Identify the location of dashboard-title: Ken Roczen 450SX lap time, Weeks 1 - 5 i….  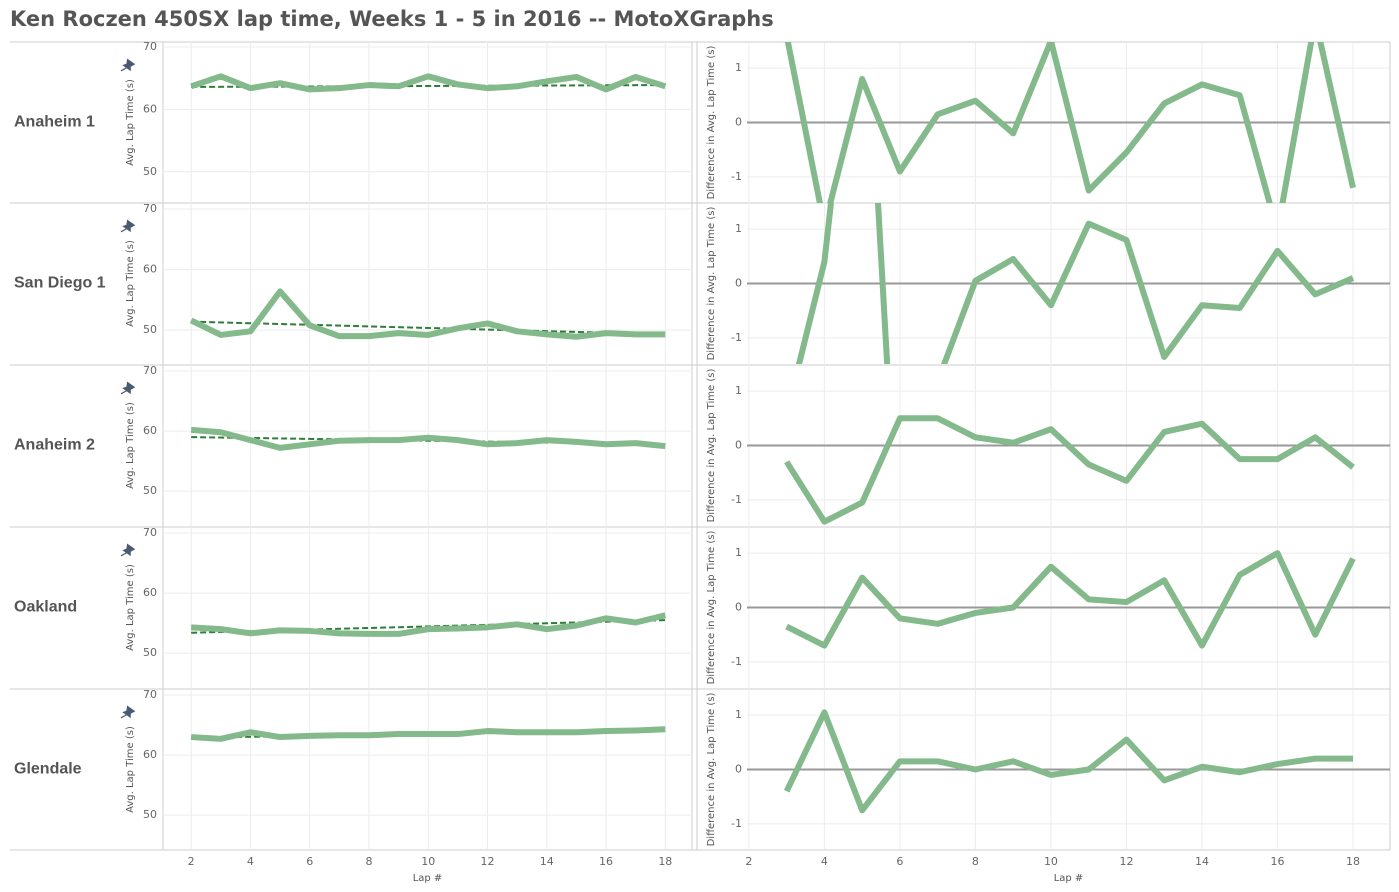
(392, 19).